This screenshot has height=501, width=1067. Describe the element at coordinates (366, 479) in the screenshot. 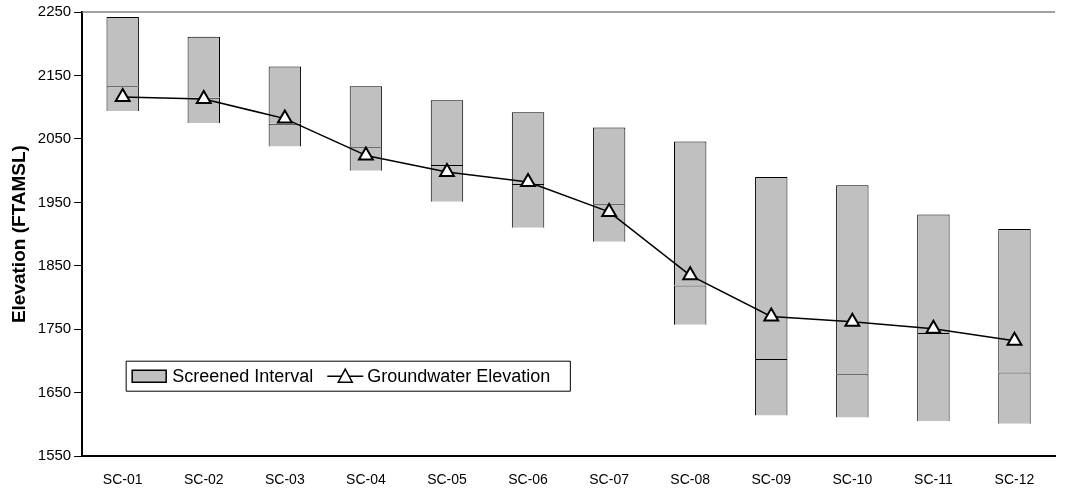

I see `x-tick-label: SC-04` at that location.